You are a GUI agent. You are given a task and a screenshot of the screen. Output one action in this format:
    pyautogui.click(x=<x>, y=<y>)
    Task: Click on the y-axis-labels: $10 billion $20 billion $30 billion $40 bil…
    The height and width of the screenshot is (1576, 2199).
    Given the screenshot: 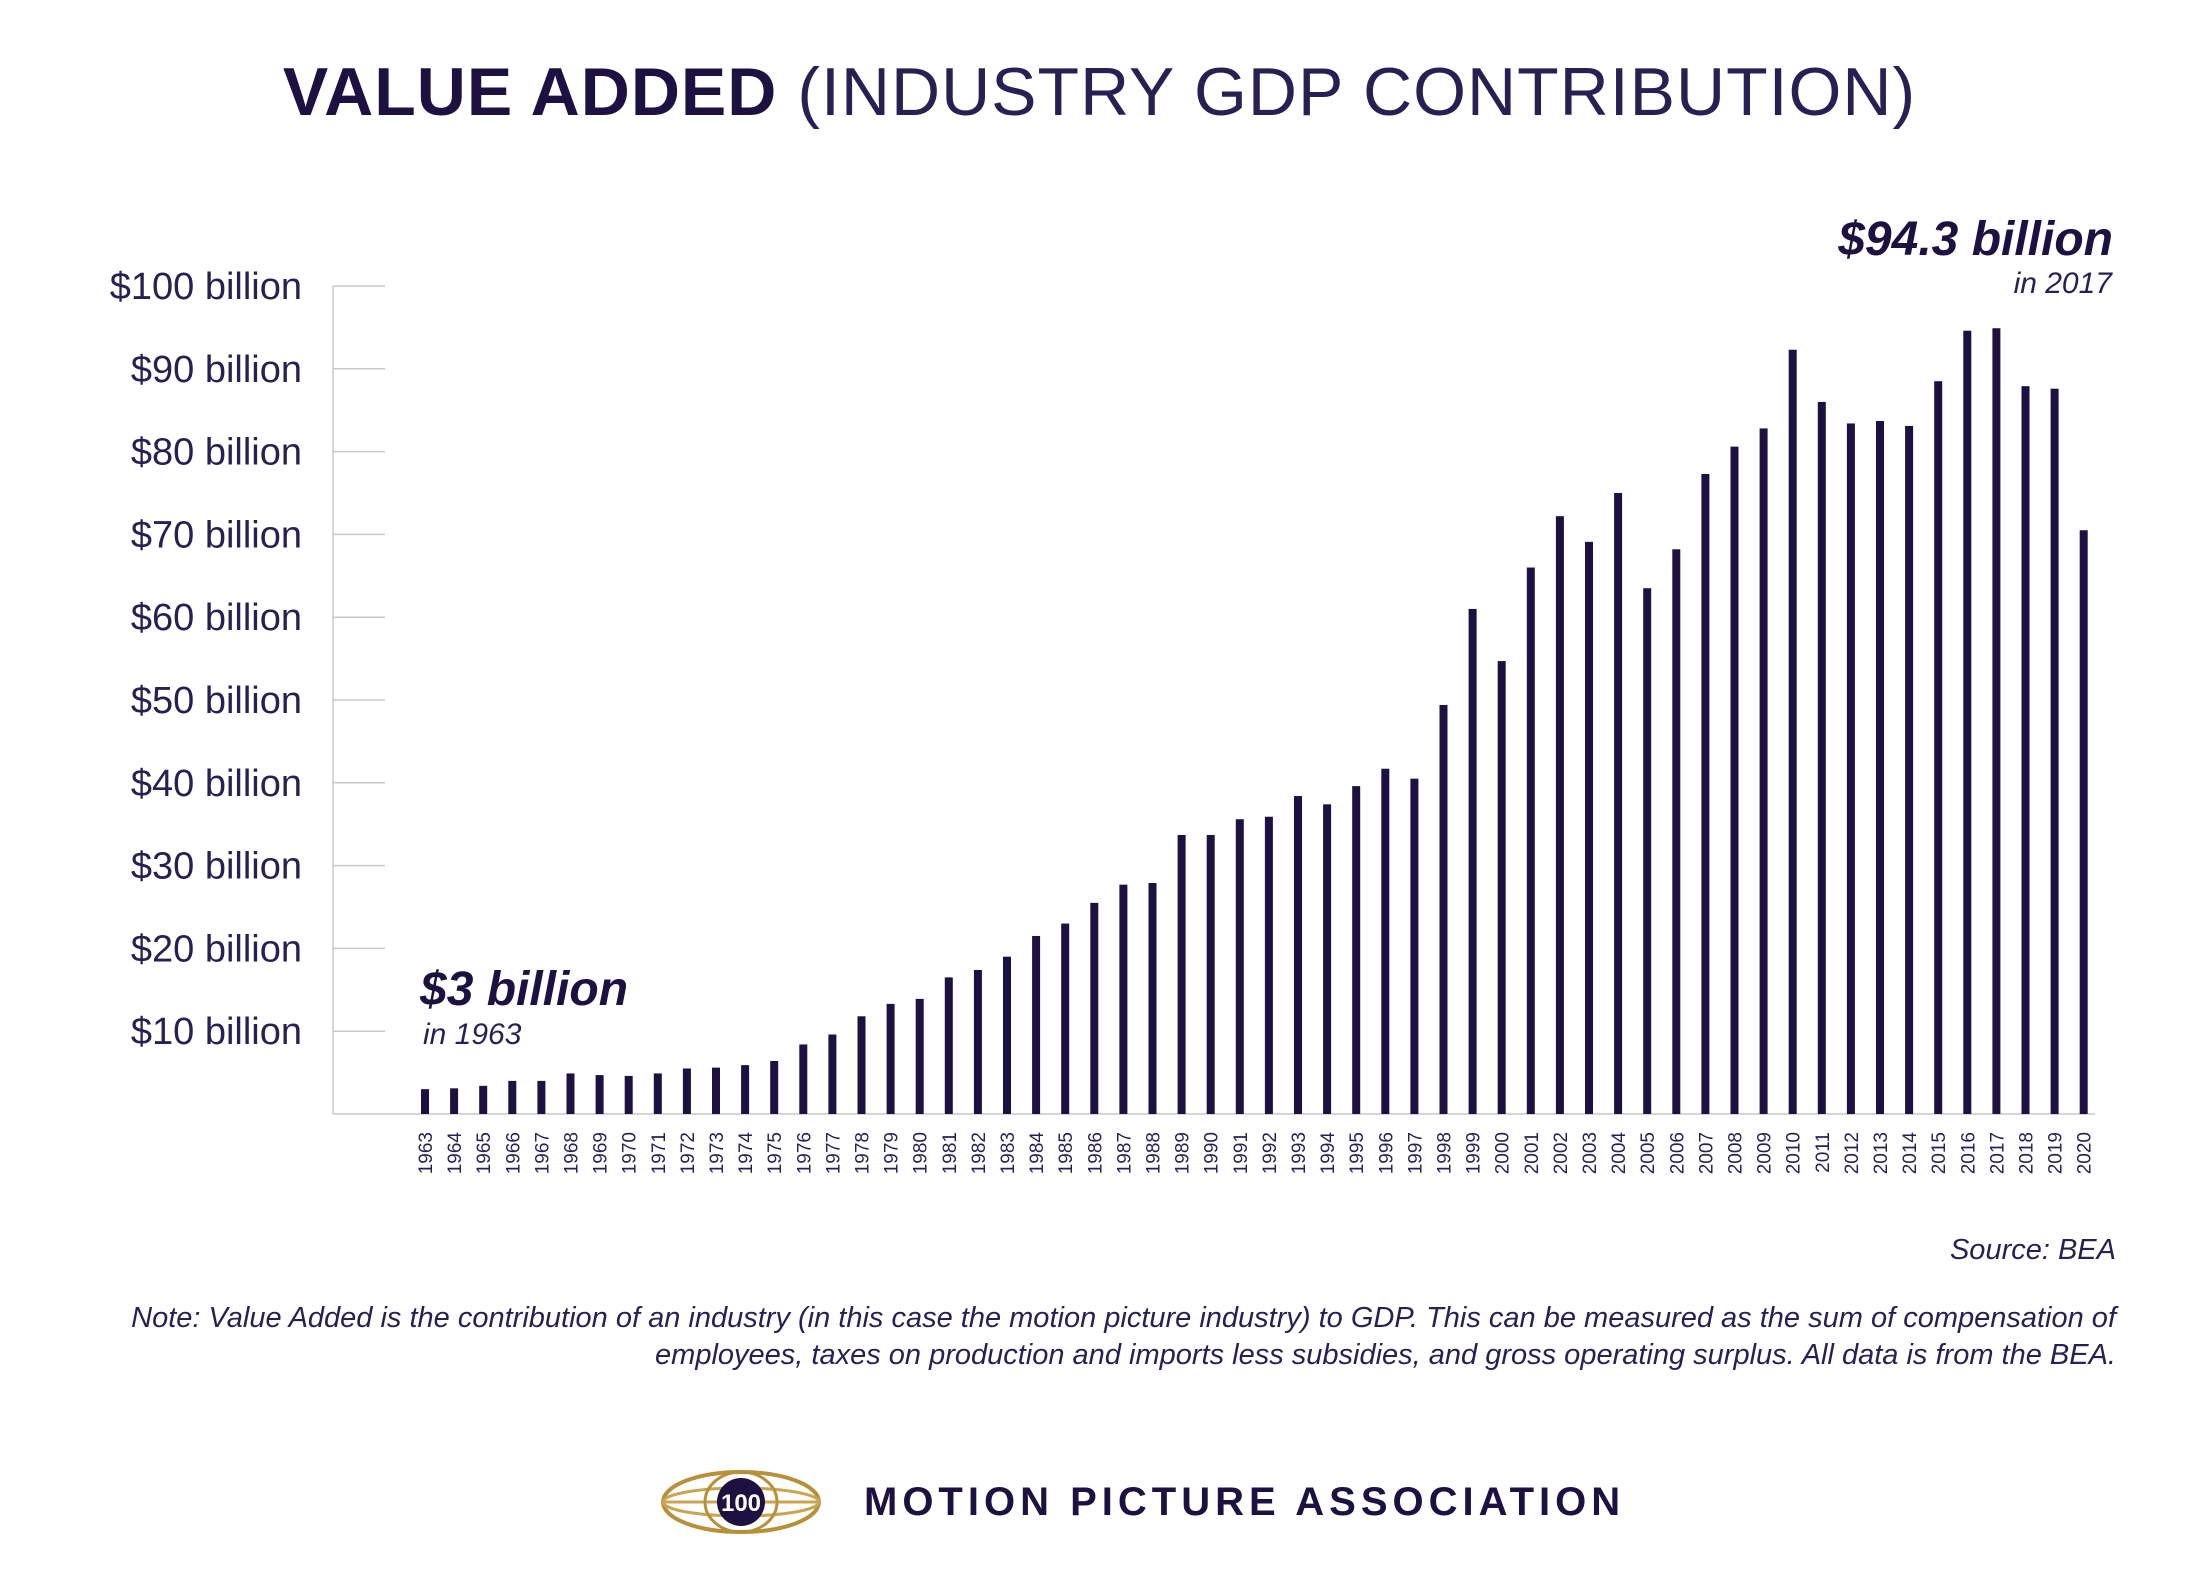 What is the action you would take?
    pyautogui.click(x=206, y=659)
    